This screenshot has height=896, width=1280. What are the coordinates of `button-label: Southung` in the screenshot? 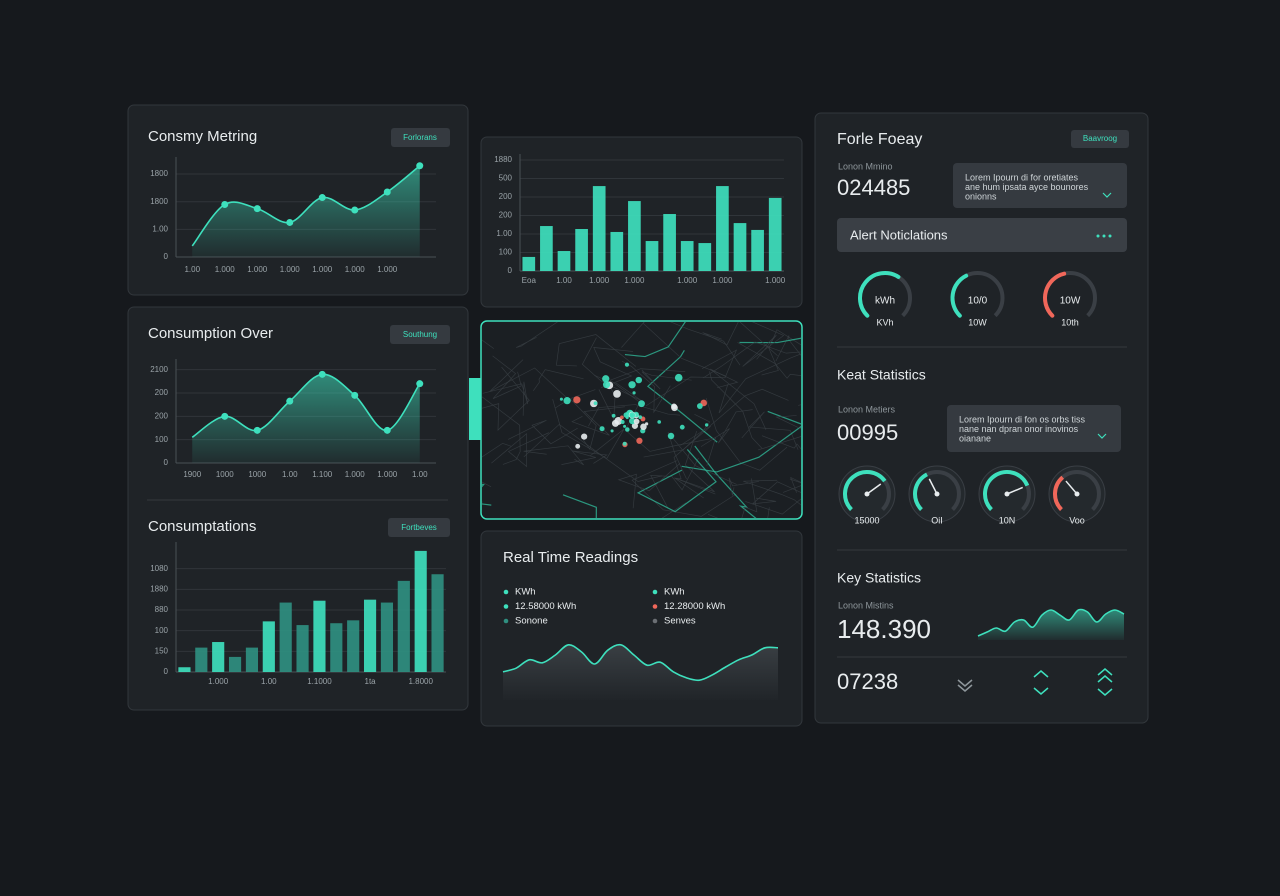 It's located at (420, 334).